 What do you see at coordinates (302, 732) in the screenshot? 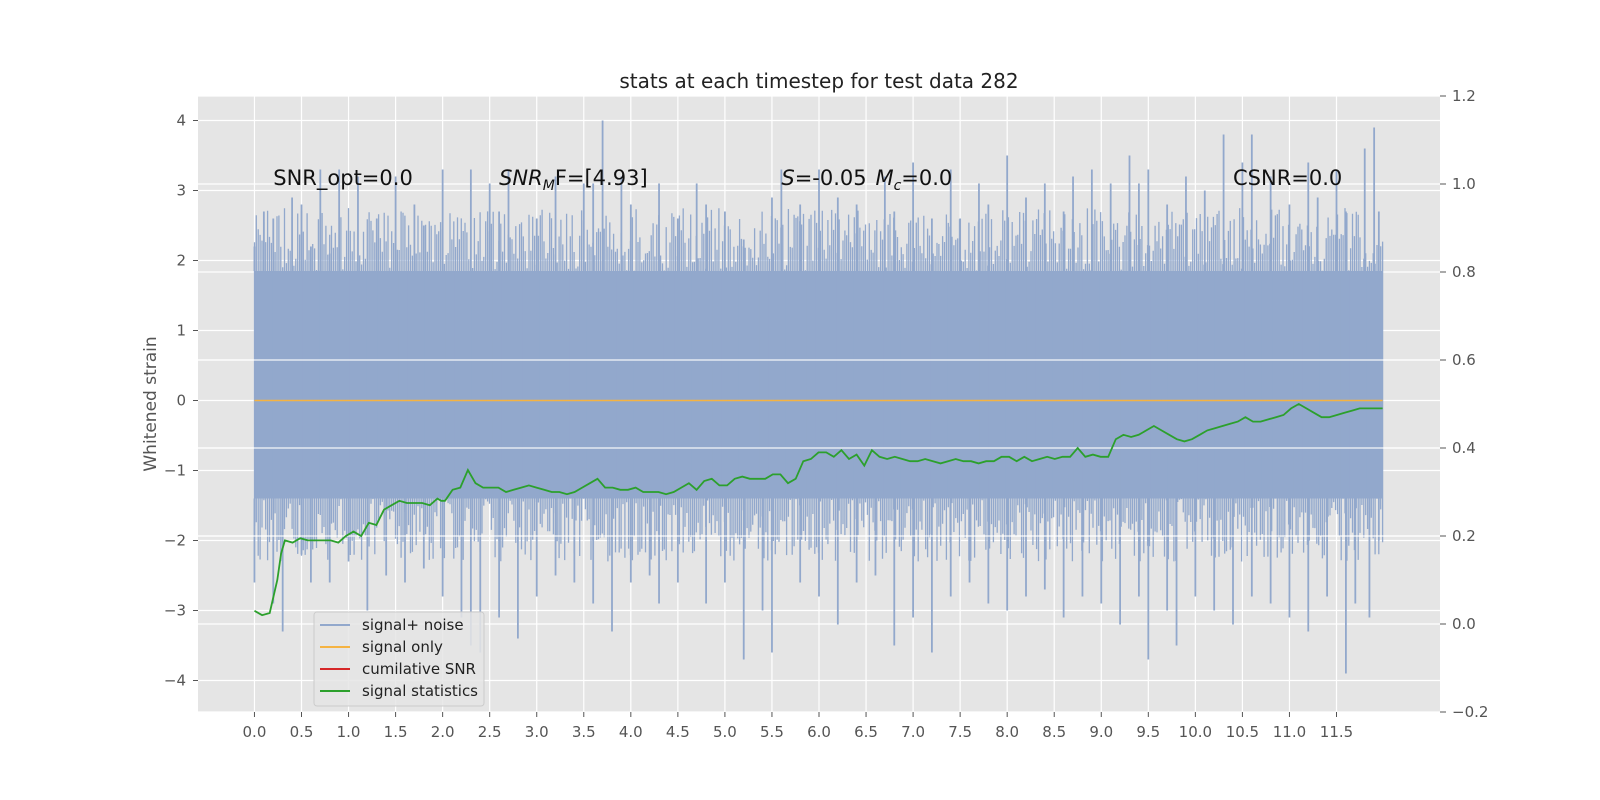
I see `x-tick-label: 0.5` at bounding box center [302, 732].